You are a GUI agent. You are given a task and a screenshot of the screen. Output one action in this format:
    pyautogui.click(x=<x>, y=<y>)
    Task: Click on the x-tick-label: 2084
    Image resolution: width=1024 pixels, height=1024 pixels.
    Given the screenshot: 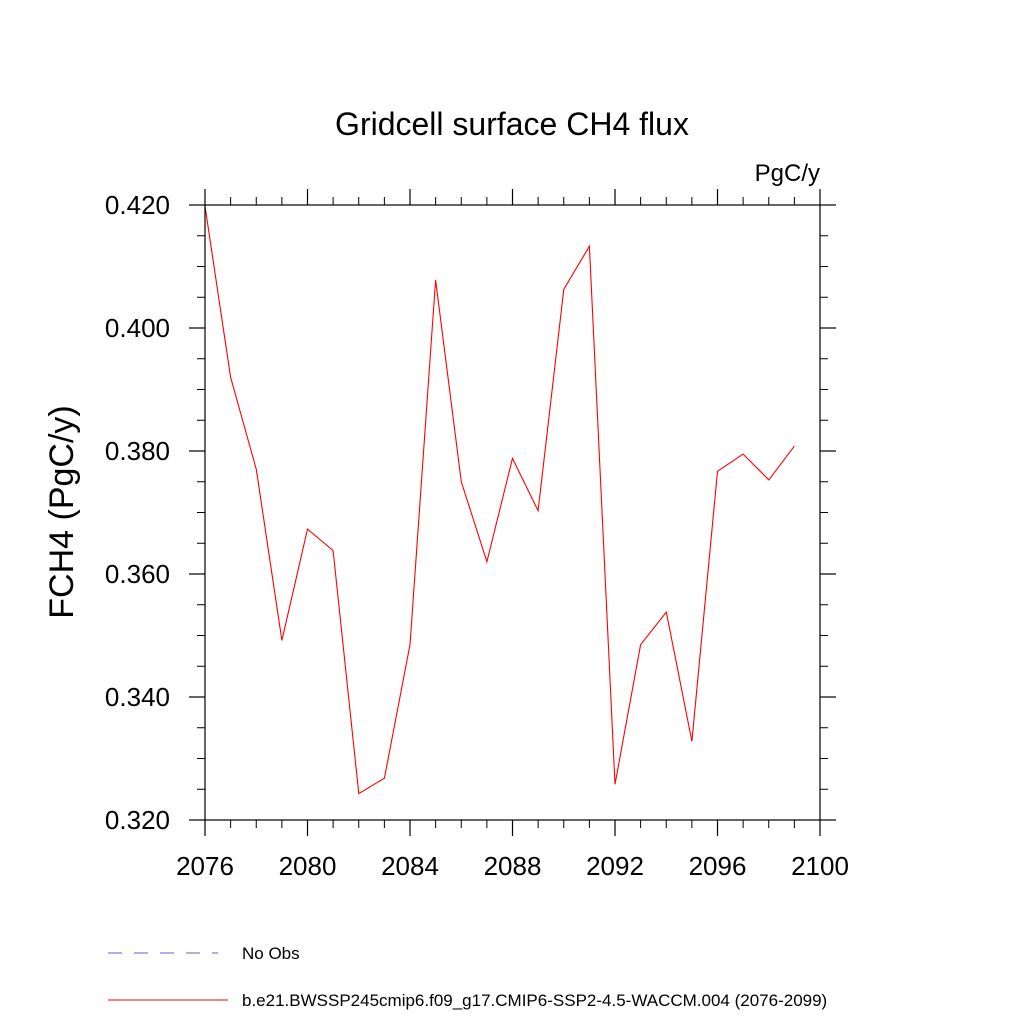 What is the action you would take?
    pyautogui.click(x=410, y=866)
    